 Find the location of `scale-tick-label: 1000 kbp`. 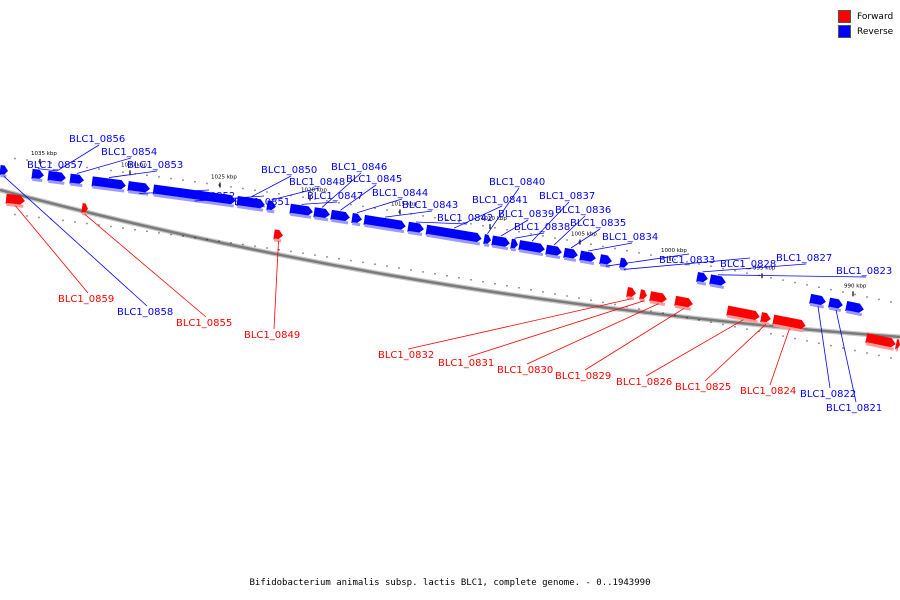

scale-tick-label: 1000 kbp is located at coordinates (674, 251).